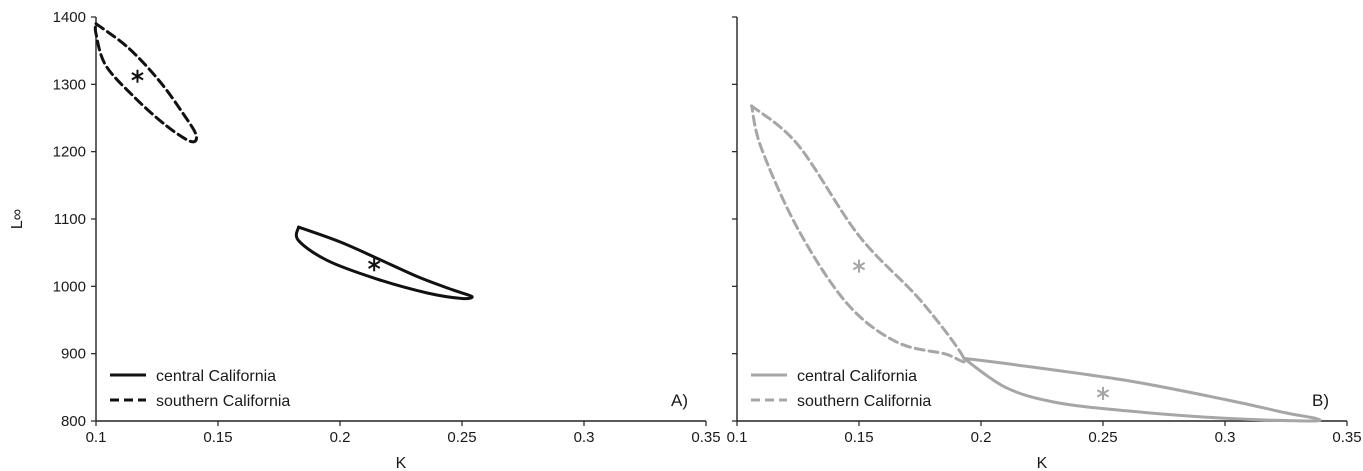  What do you see at coordinates (70, 219) in the screenshot?
I see `y-tick-label: 1100` at bounding box center [70, 219].